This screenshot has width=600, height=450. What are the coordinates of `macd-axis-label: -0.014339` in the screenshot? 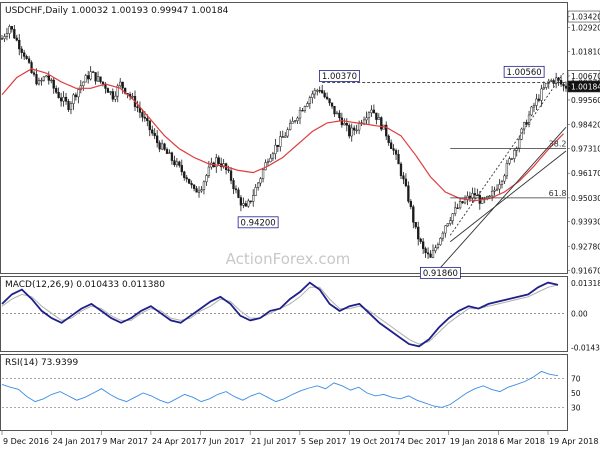 It's located at (585, 347).